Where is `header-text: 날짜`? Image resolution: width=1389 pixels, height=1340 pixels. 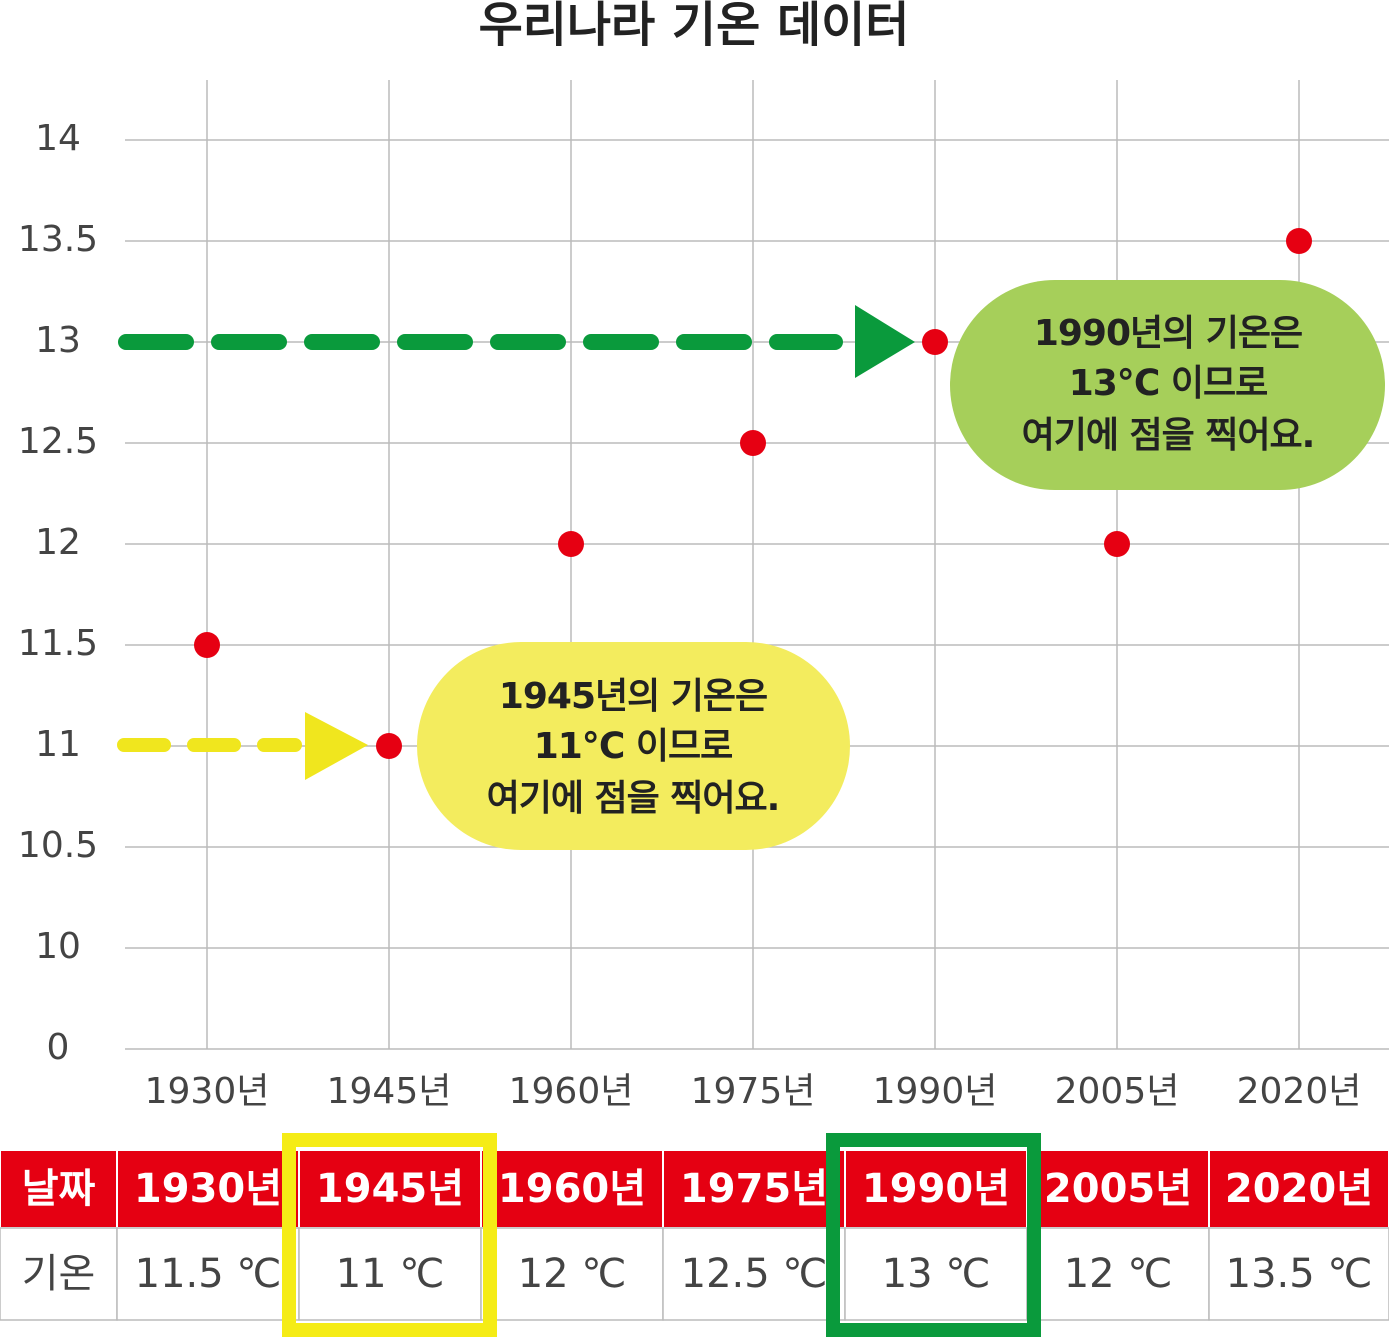 header-text: 날짜 is located at coordinates (59, 1189).